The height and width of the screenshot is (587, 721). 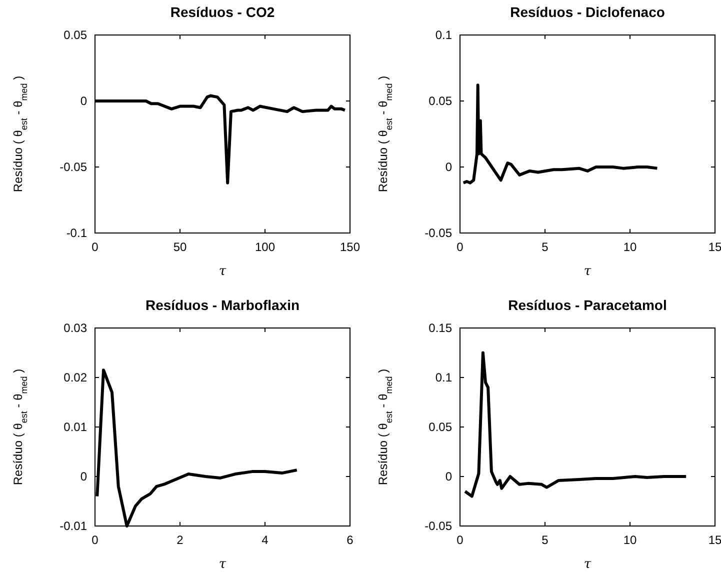 I want to click on x-tick-label: 100, so click(x=265, y=247).